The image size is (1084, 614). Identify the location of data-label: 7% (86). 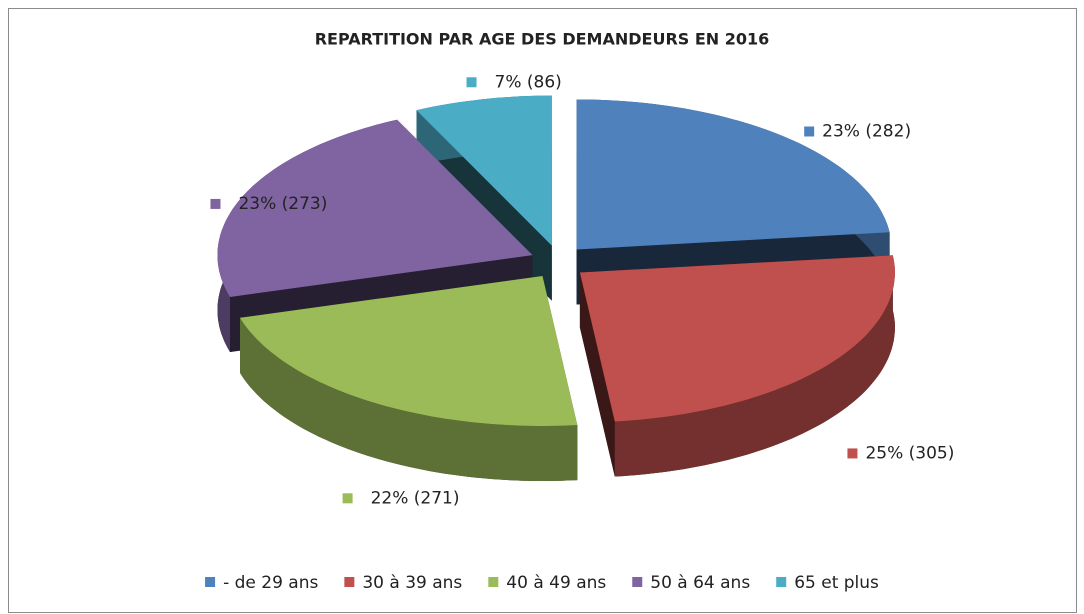
(528, 82).